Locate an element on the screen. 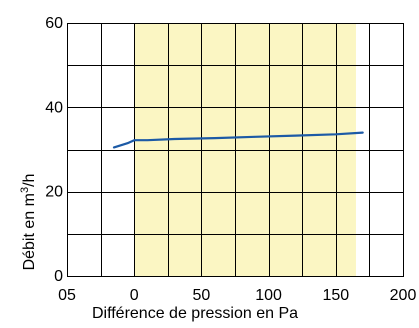 This screenshot has width=419, height=328. y-axis-title: Débit en m3/h is located at coordinates (28, 222).